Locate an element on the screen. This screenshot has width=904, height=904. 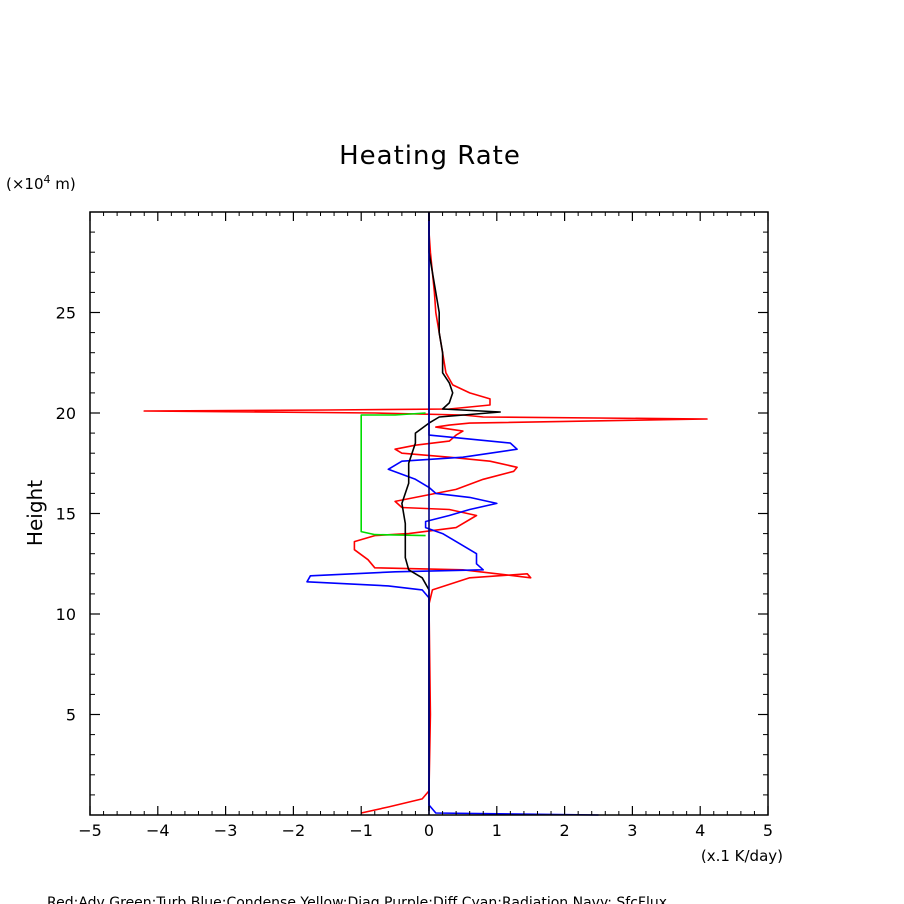
x-tick-label: 3 is located at coordinates (632, 830).